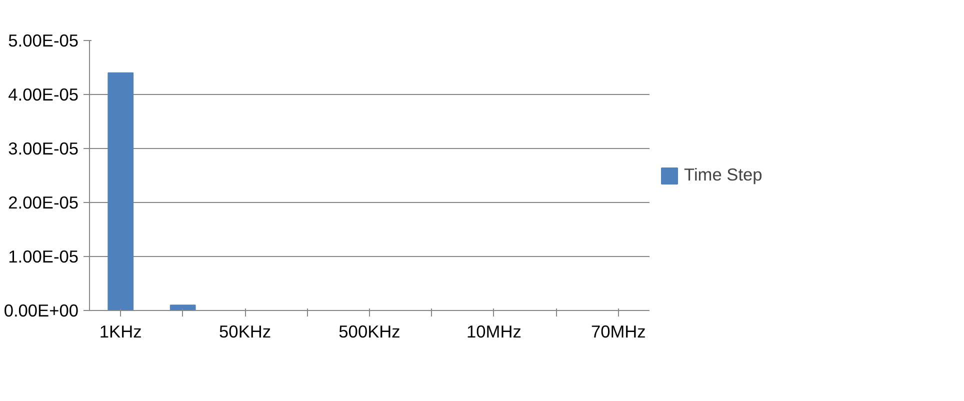 The height and width of the screenshot is (401, 964). Describe the element at coordinates (43, 40) in the screenshot. I see `y-tick-label: 5.00E-05` at that location.